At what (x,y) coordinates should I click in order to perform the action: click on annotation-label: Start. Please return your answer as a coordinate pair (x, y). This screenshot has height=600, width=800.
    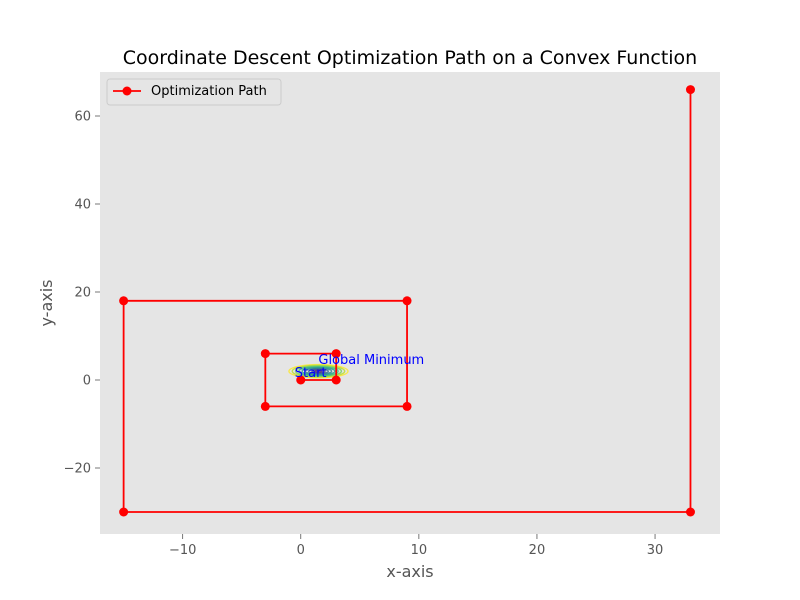
    Looking at the image, I should click on (311, 373).